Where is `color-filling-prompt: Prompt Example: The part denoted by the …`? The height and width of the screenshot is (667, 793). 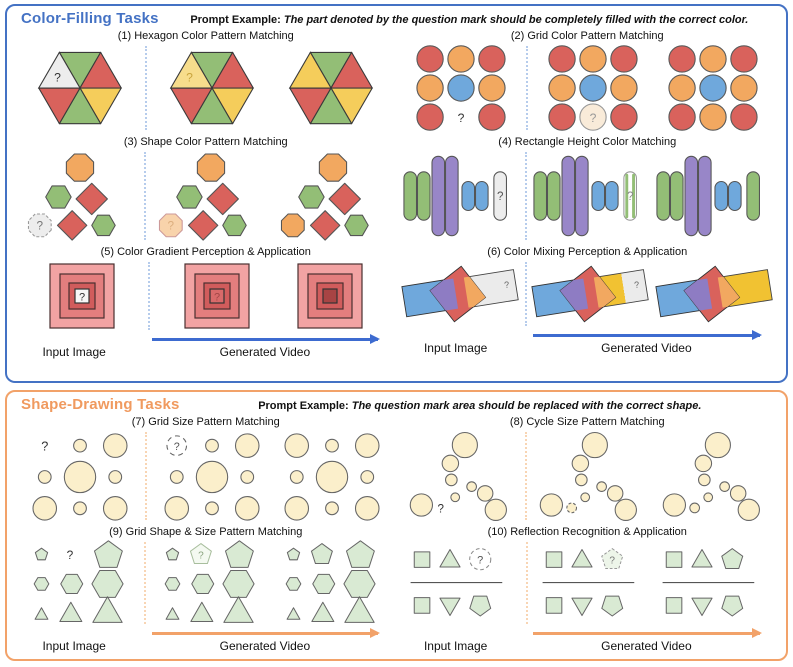
color-filling-prompt: Prompt Example: The part denoted by the … is located at coordinates (469, 20).